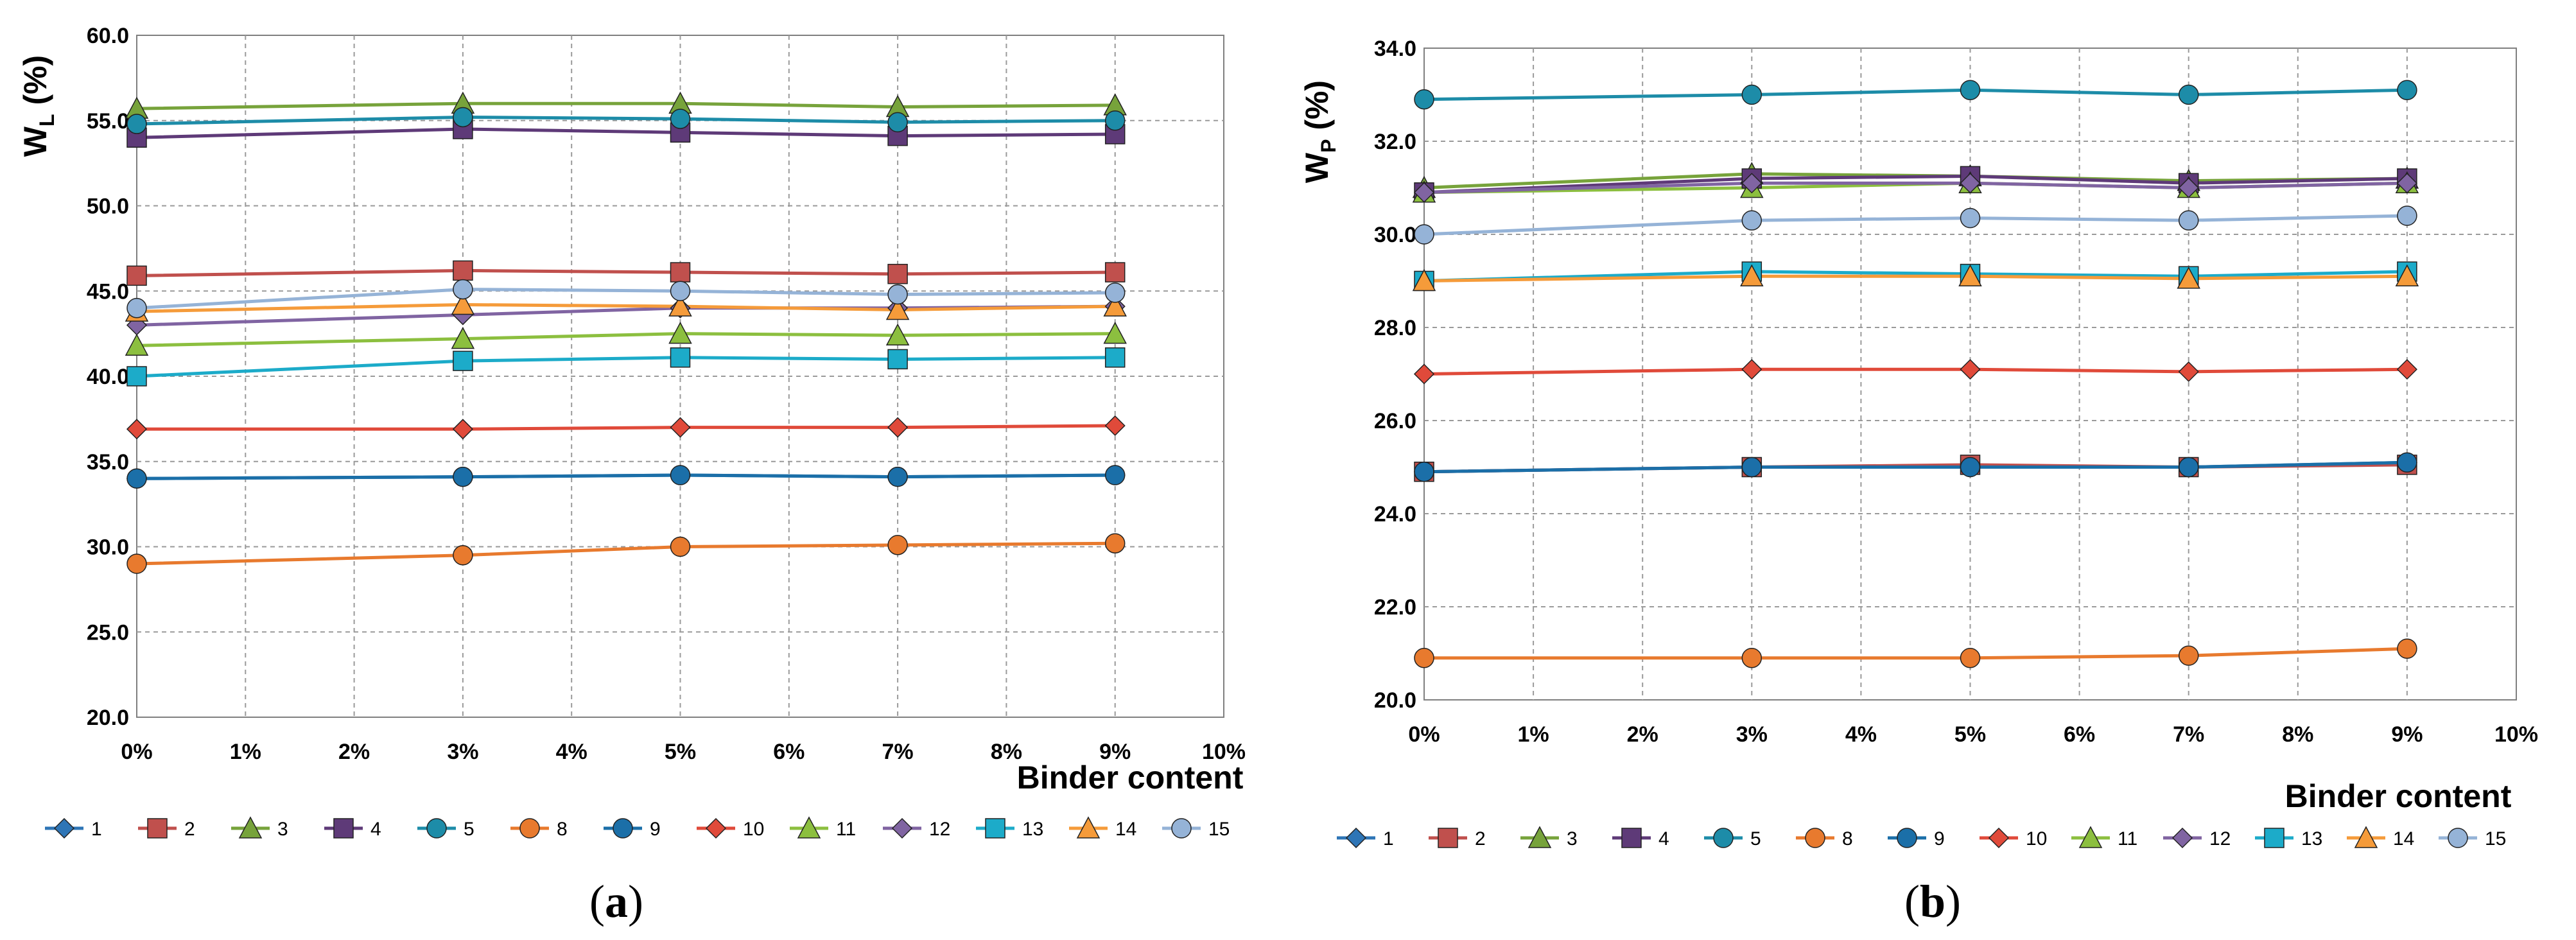  Describe the element at coordinates (2188, 734) in the screenshot. I see `x-tick-label: 7%` at that location.